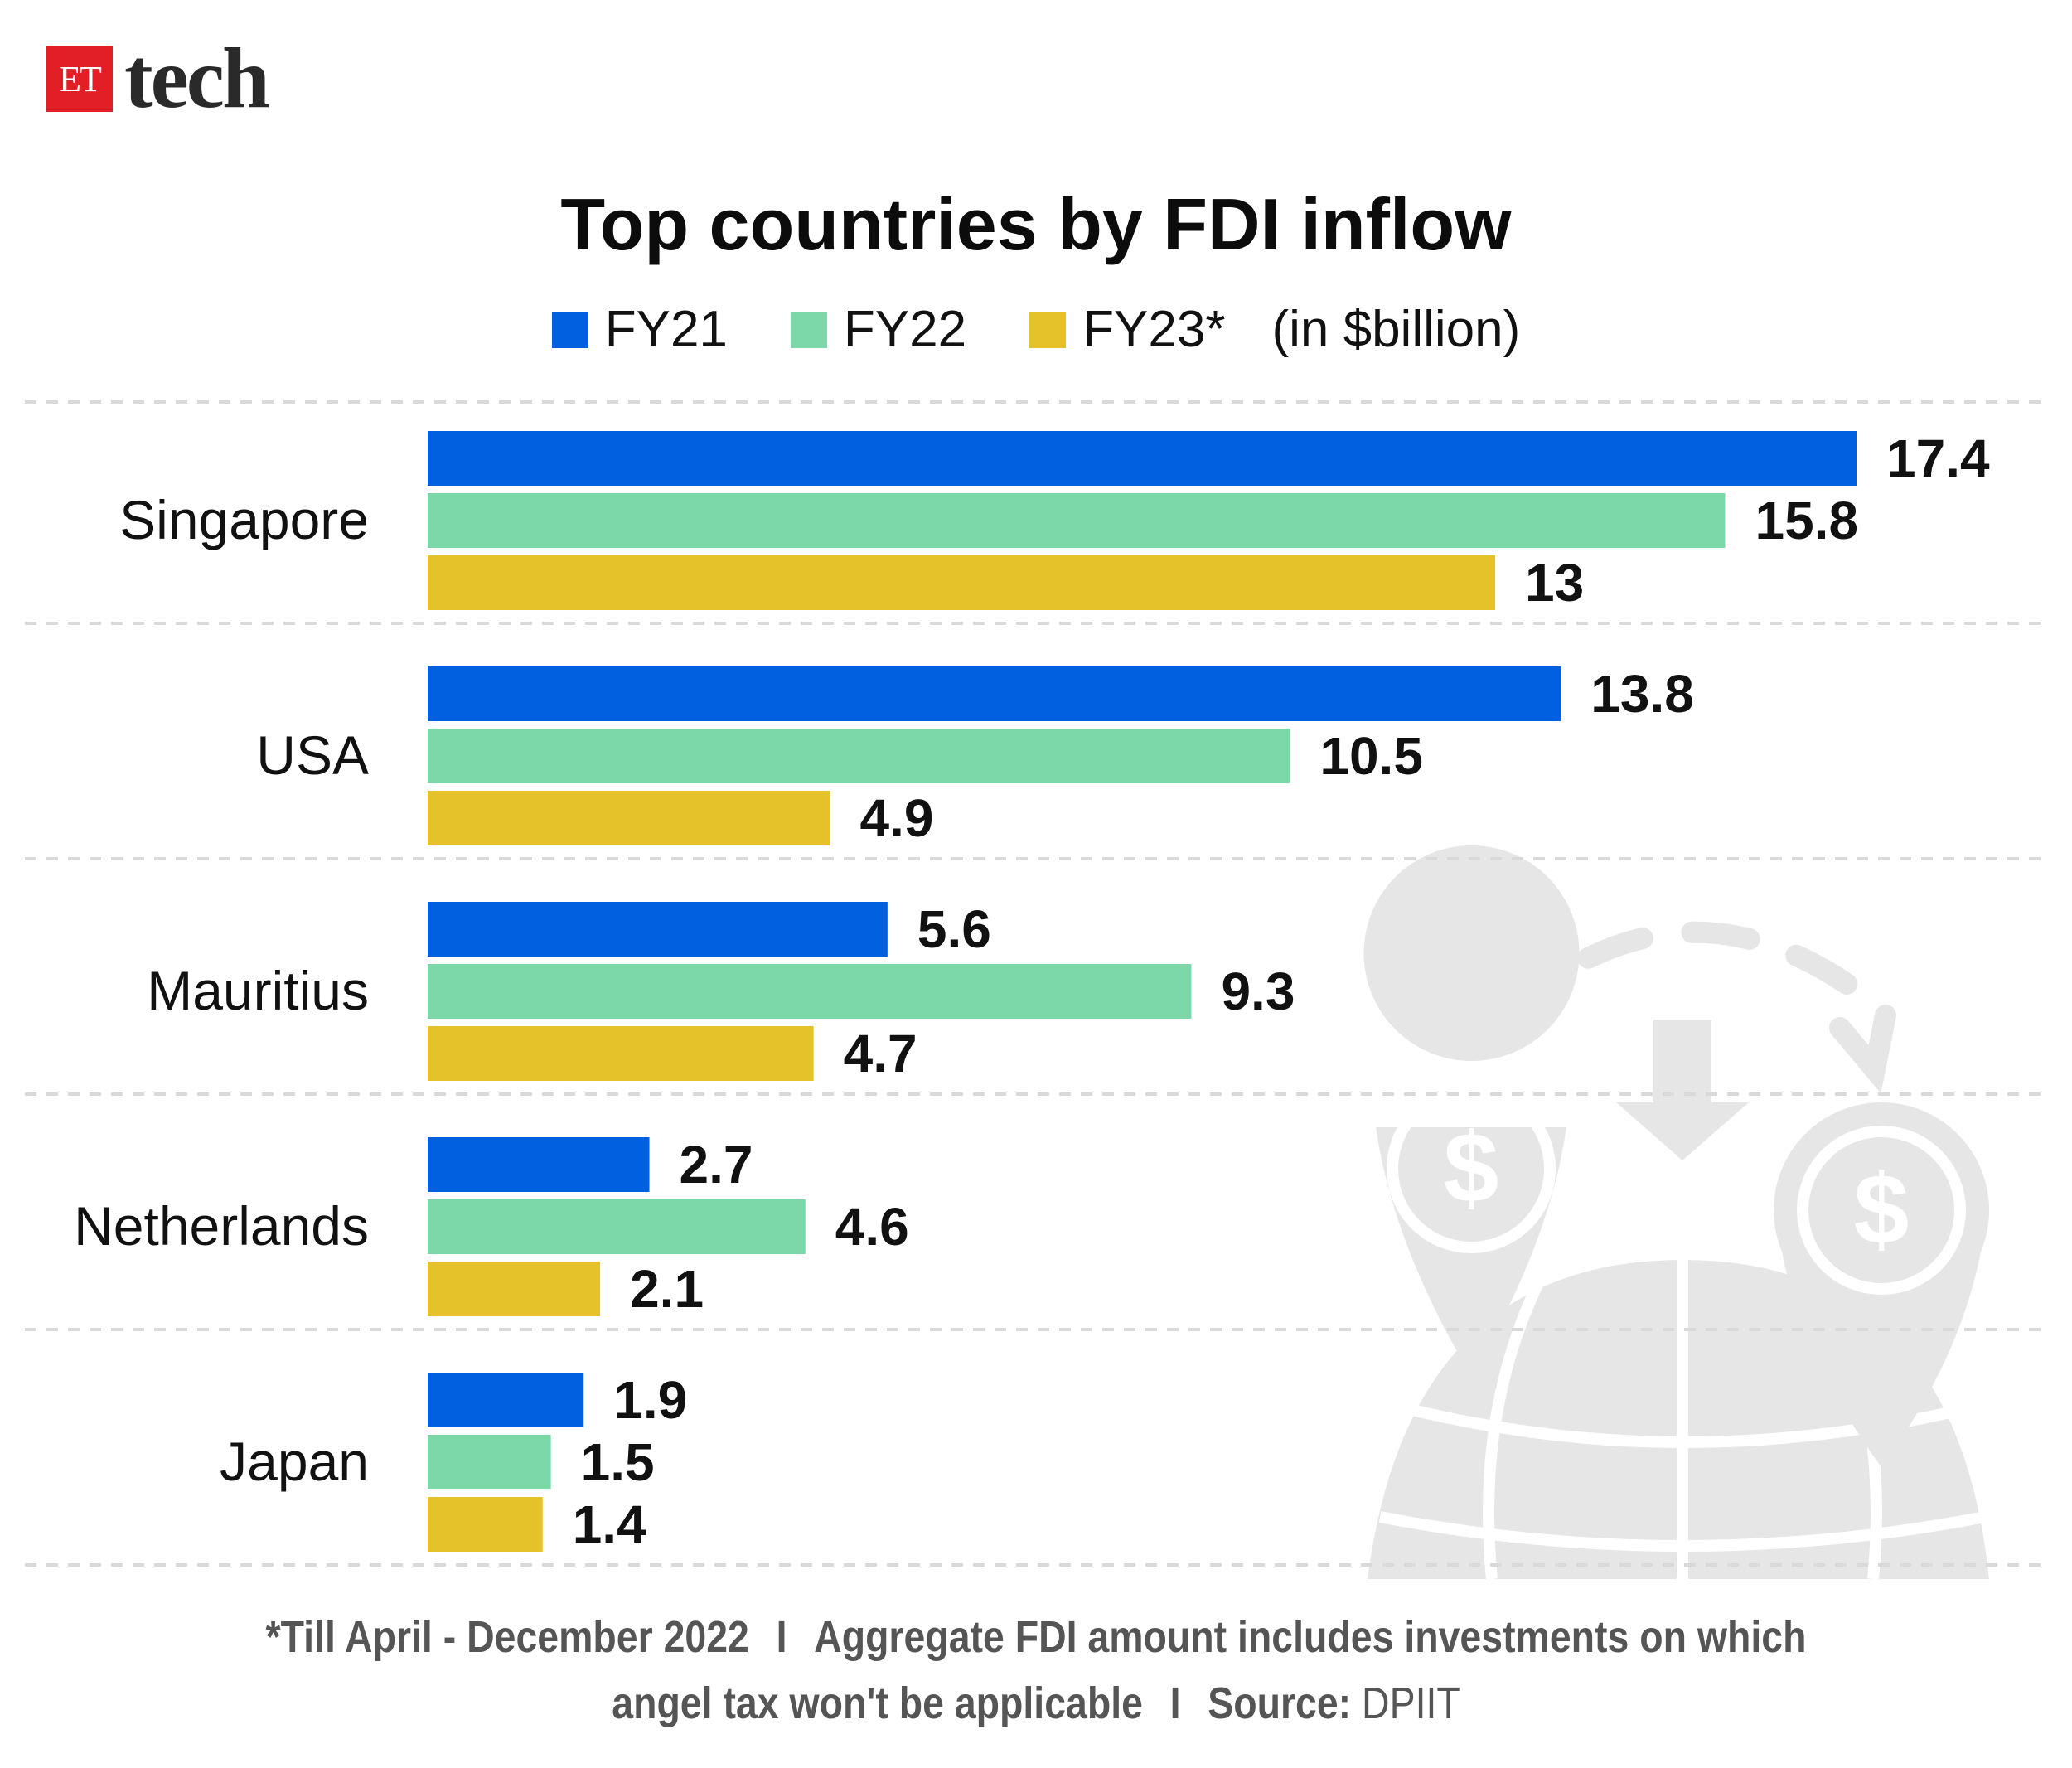 This screenshot has width=2072, height=1768. I want to click on category-labels: Singapore USA Mauritius Netherlands Japan, so click(221, 990).